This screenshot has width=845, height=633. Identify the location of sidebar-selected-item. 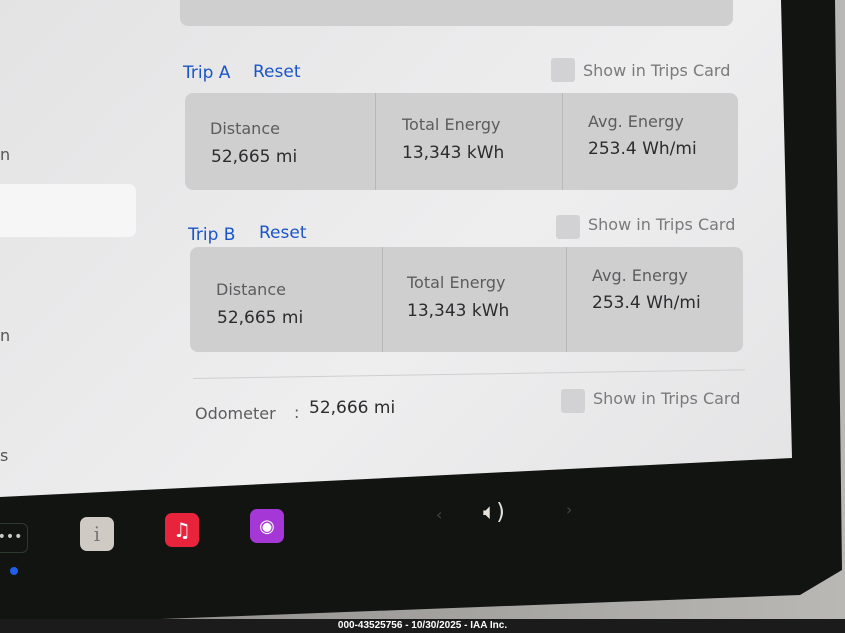
(68, 210).